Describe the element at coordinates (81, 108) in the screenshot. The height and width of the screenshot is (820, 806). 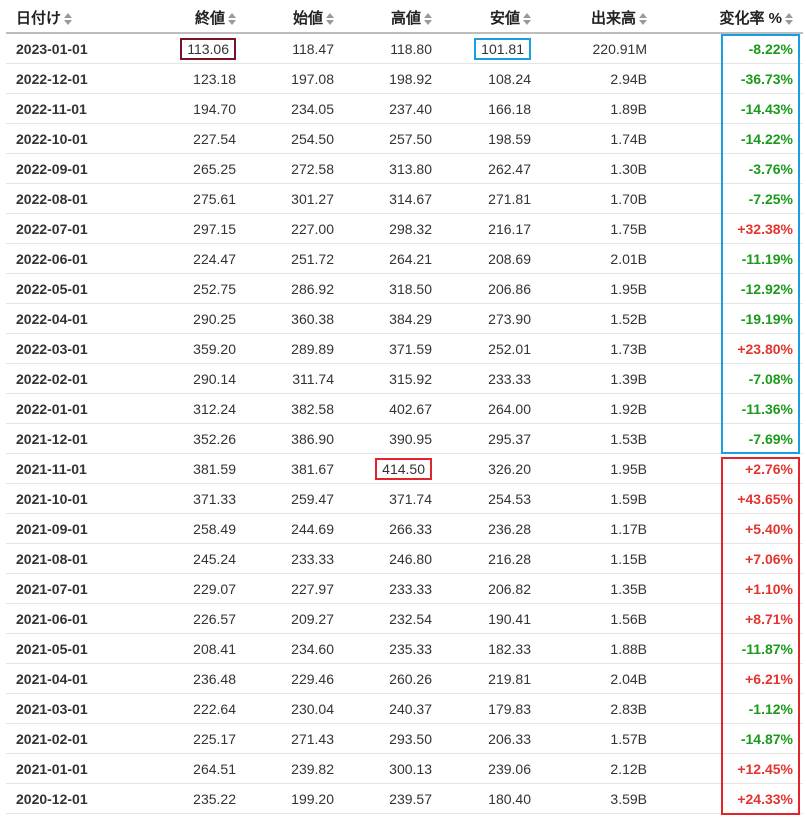
I see `cell-date: 2022-11-01` at that location.